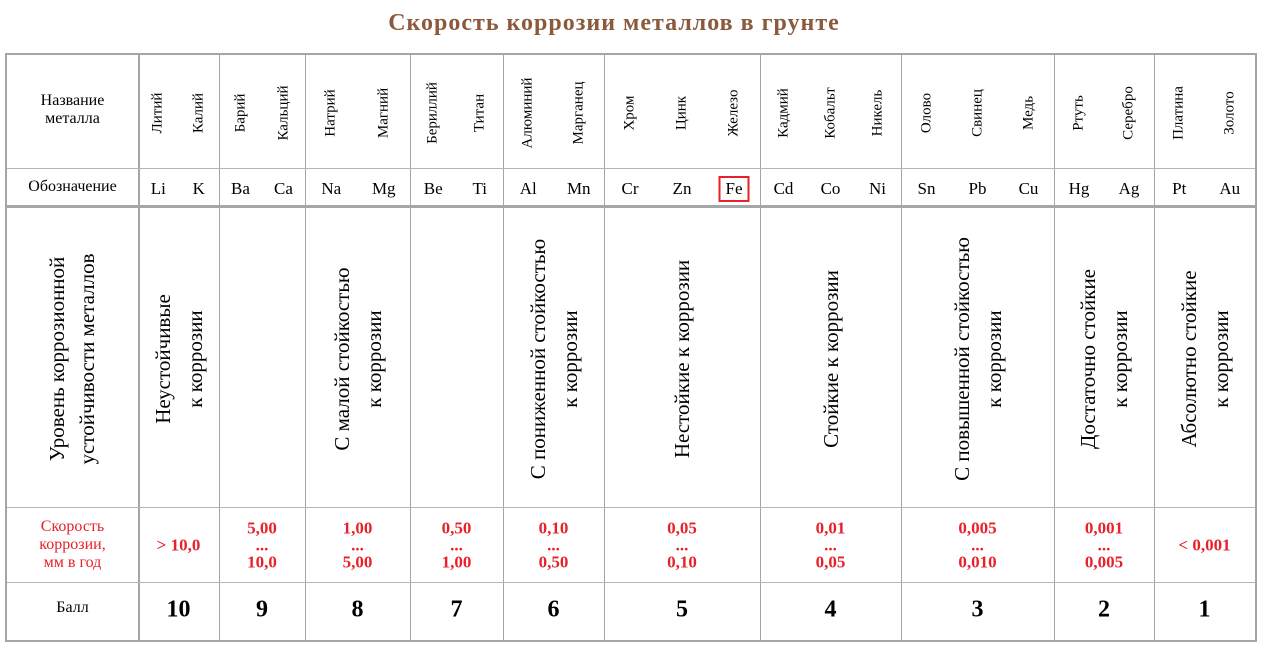 This screenshot has height=650, width=1264. I want to click on metal-symbol: Pt, so click(1179, 188).